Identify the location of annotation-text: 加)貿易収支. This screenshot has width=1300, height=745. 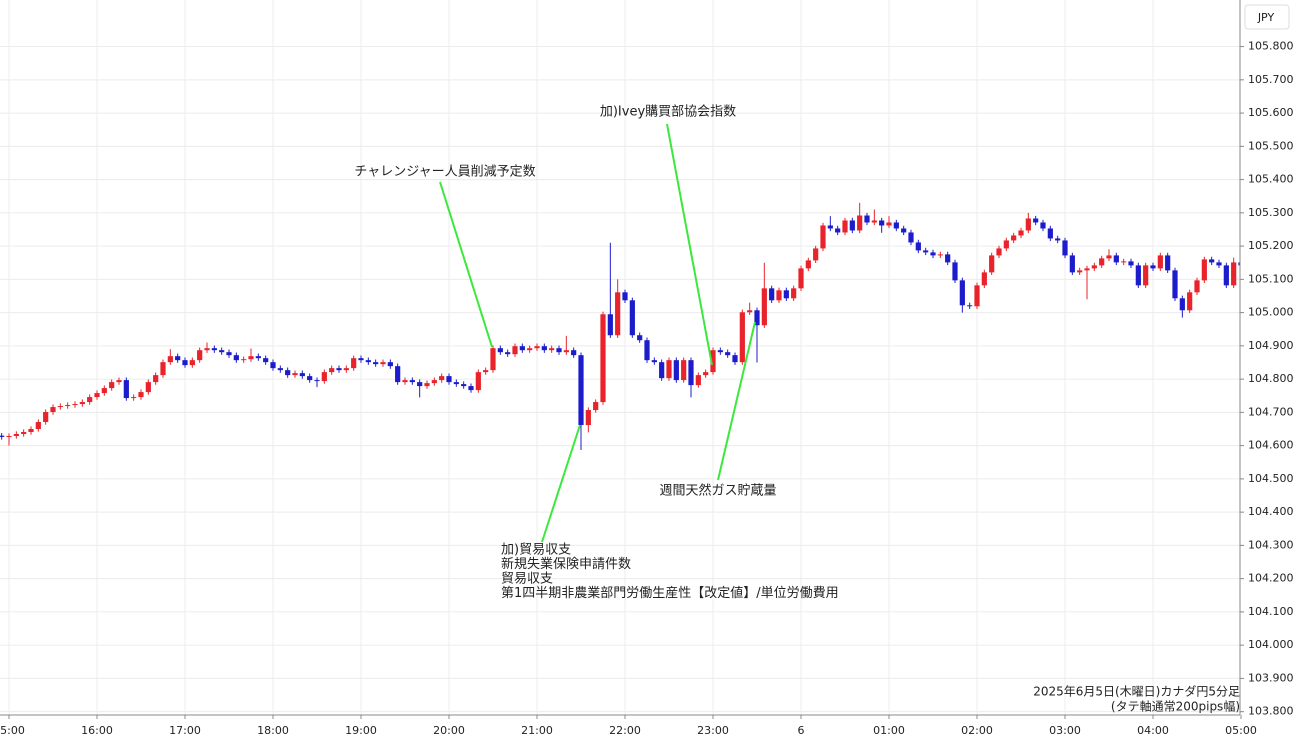
(536, 550).